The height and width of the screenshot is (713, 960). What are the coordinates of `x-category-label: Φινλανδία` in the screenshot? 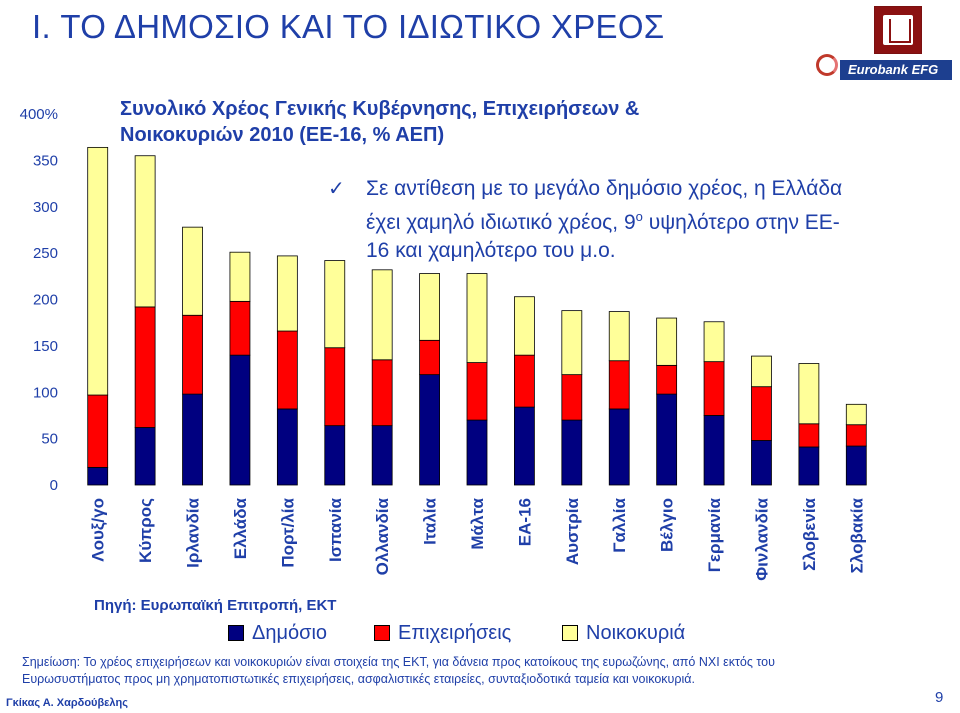 It's located at (761, 538).